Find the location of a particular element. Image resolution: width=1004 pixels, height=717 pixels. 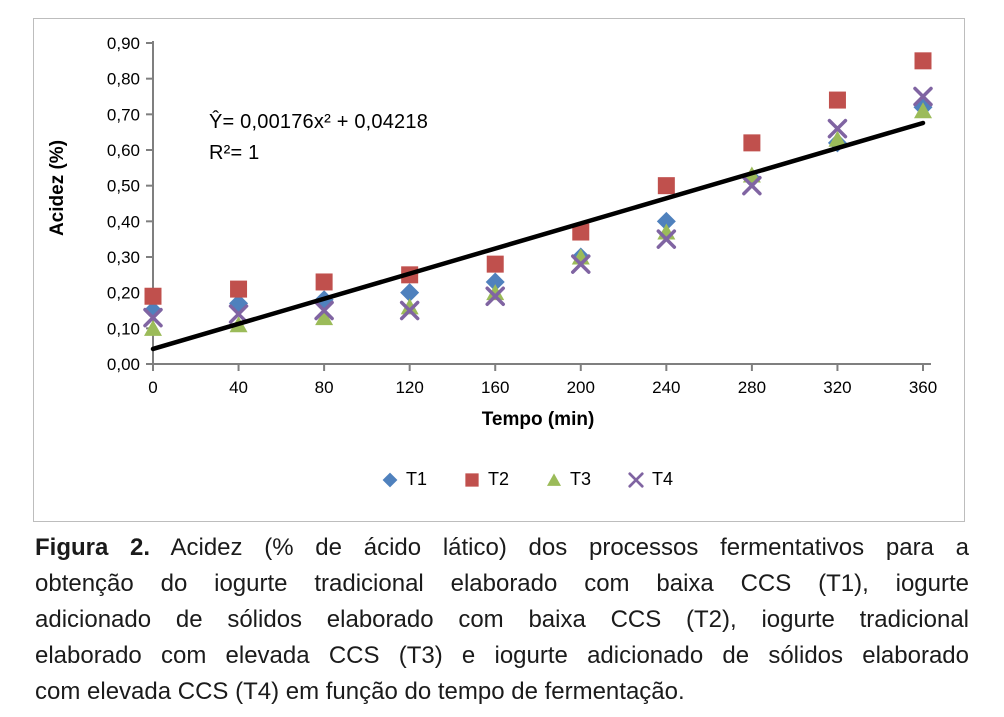

x-tick-label: 40 is located at coordinates (238, 387).